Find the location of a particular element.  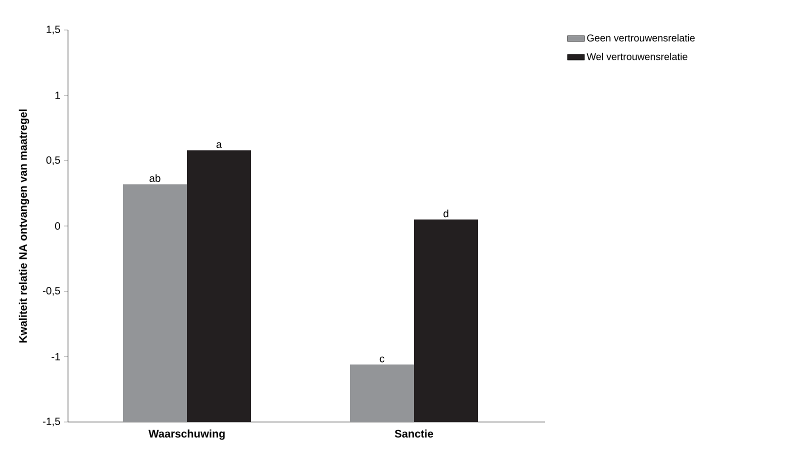

y-tick-label: -1 is located at coordinates (56, 356).